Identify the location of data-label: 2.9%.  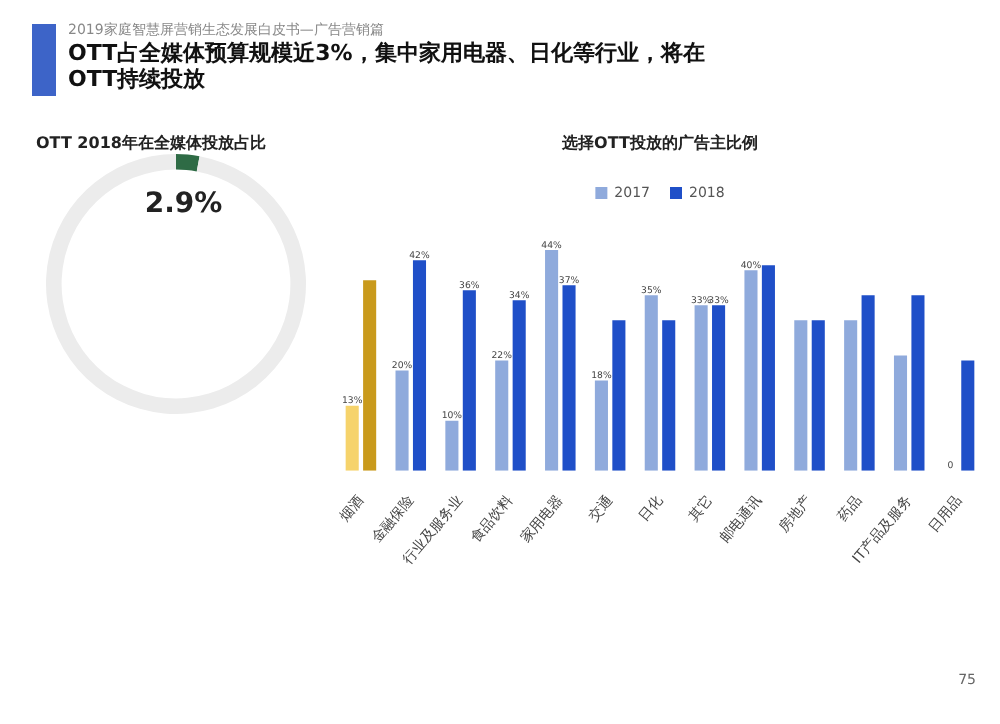
(183, 203).